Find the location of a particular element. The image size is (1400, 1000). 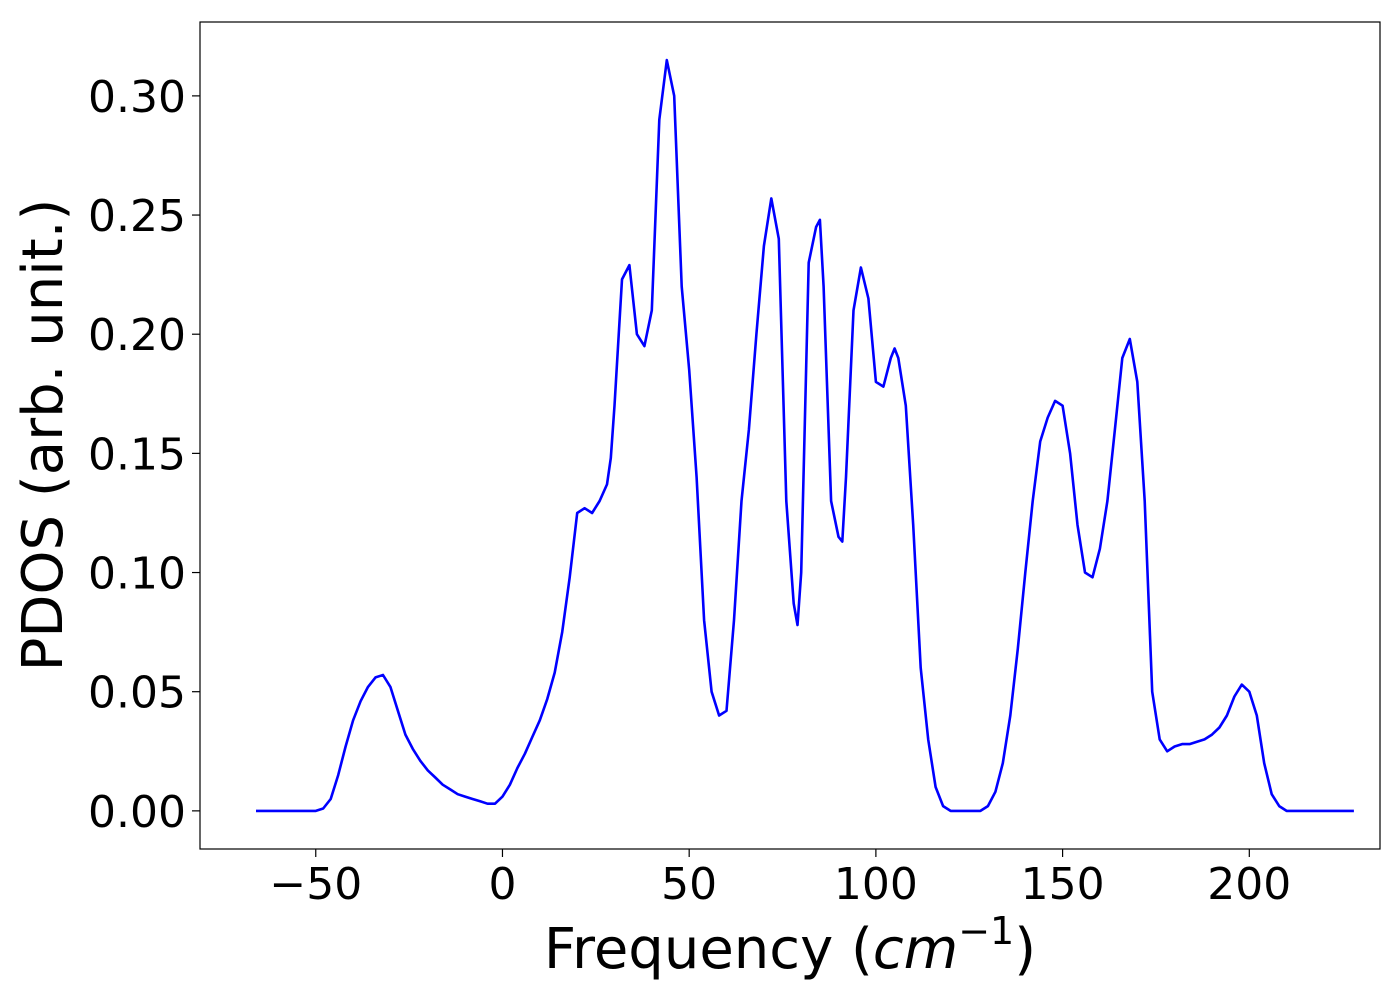

y-tick-label: 0.30 is located at coordinates (137, 97).